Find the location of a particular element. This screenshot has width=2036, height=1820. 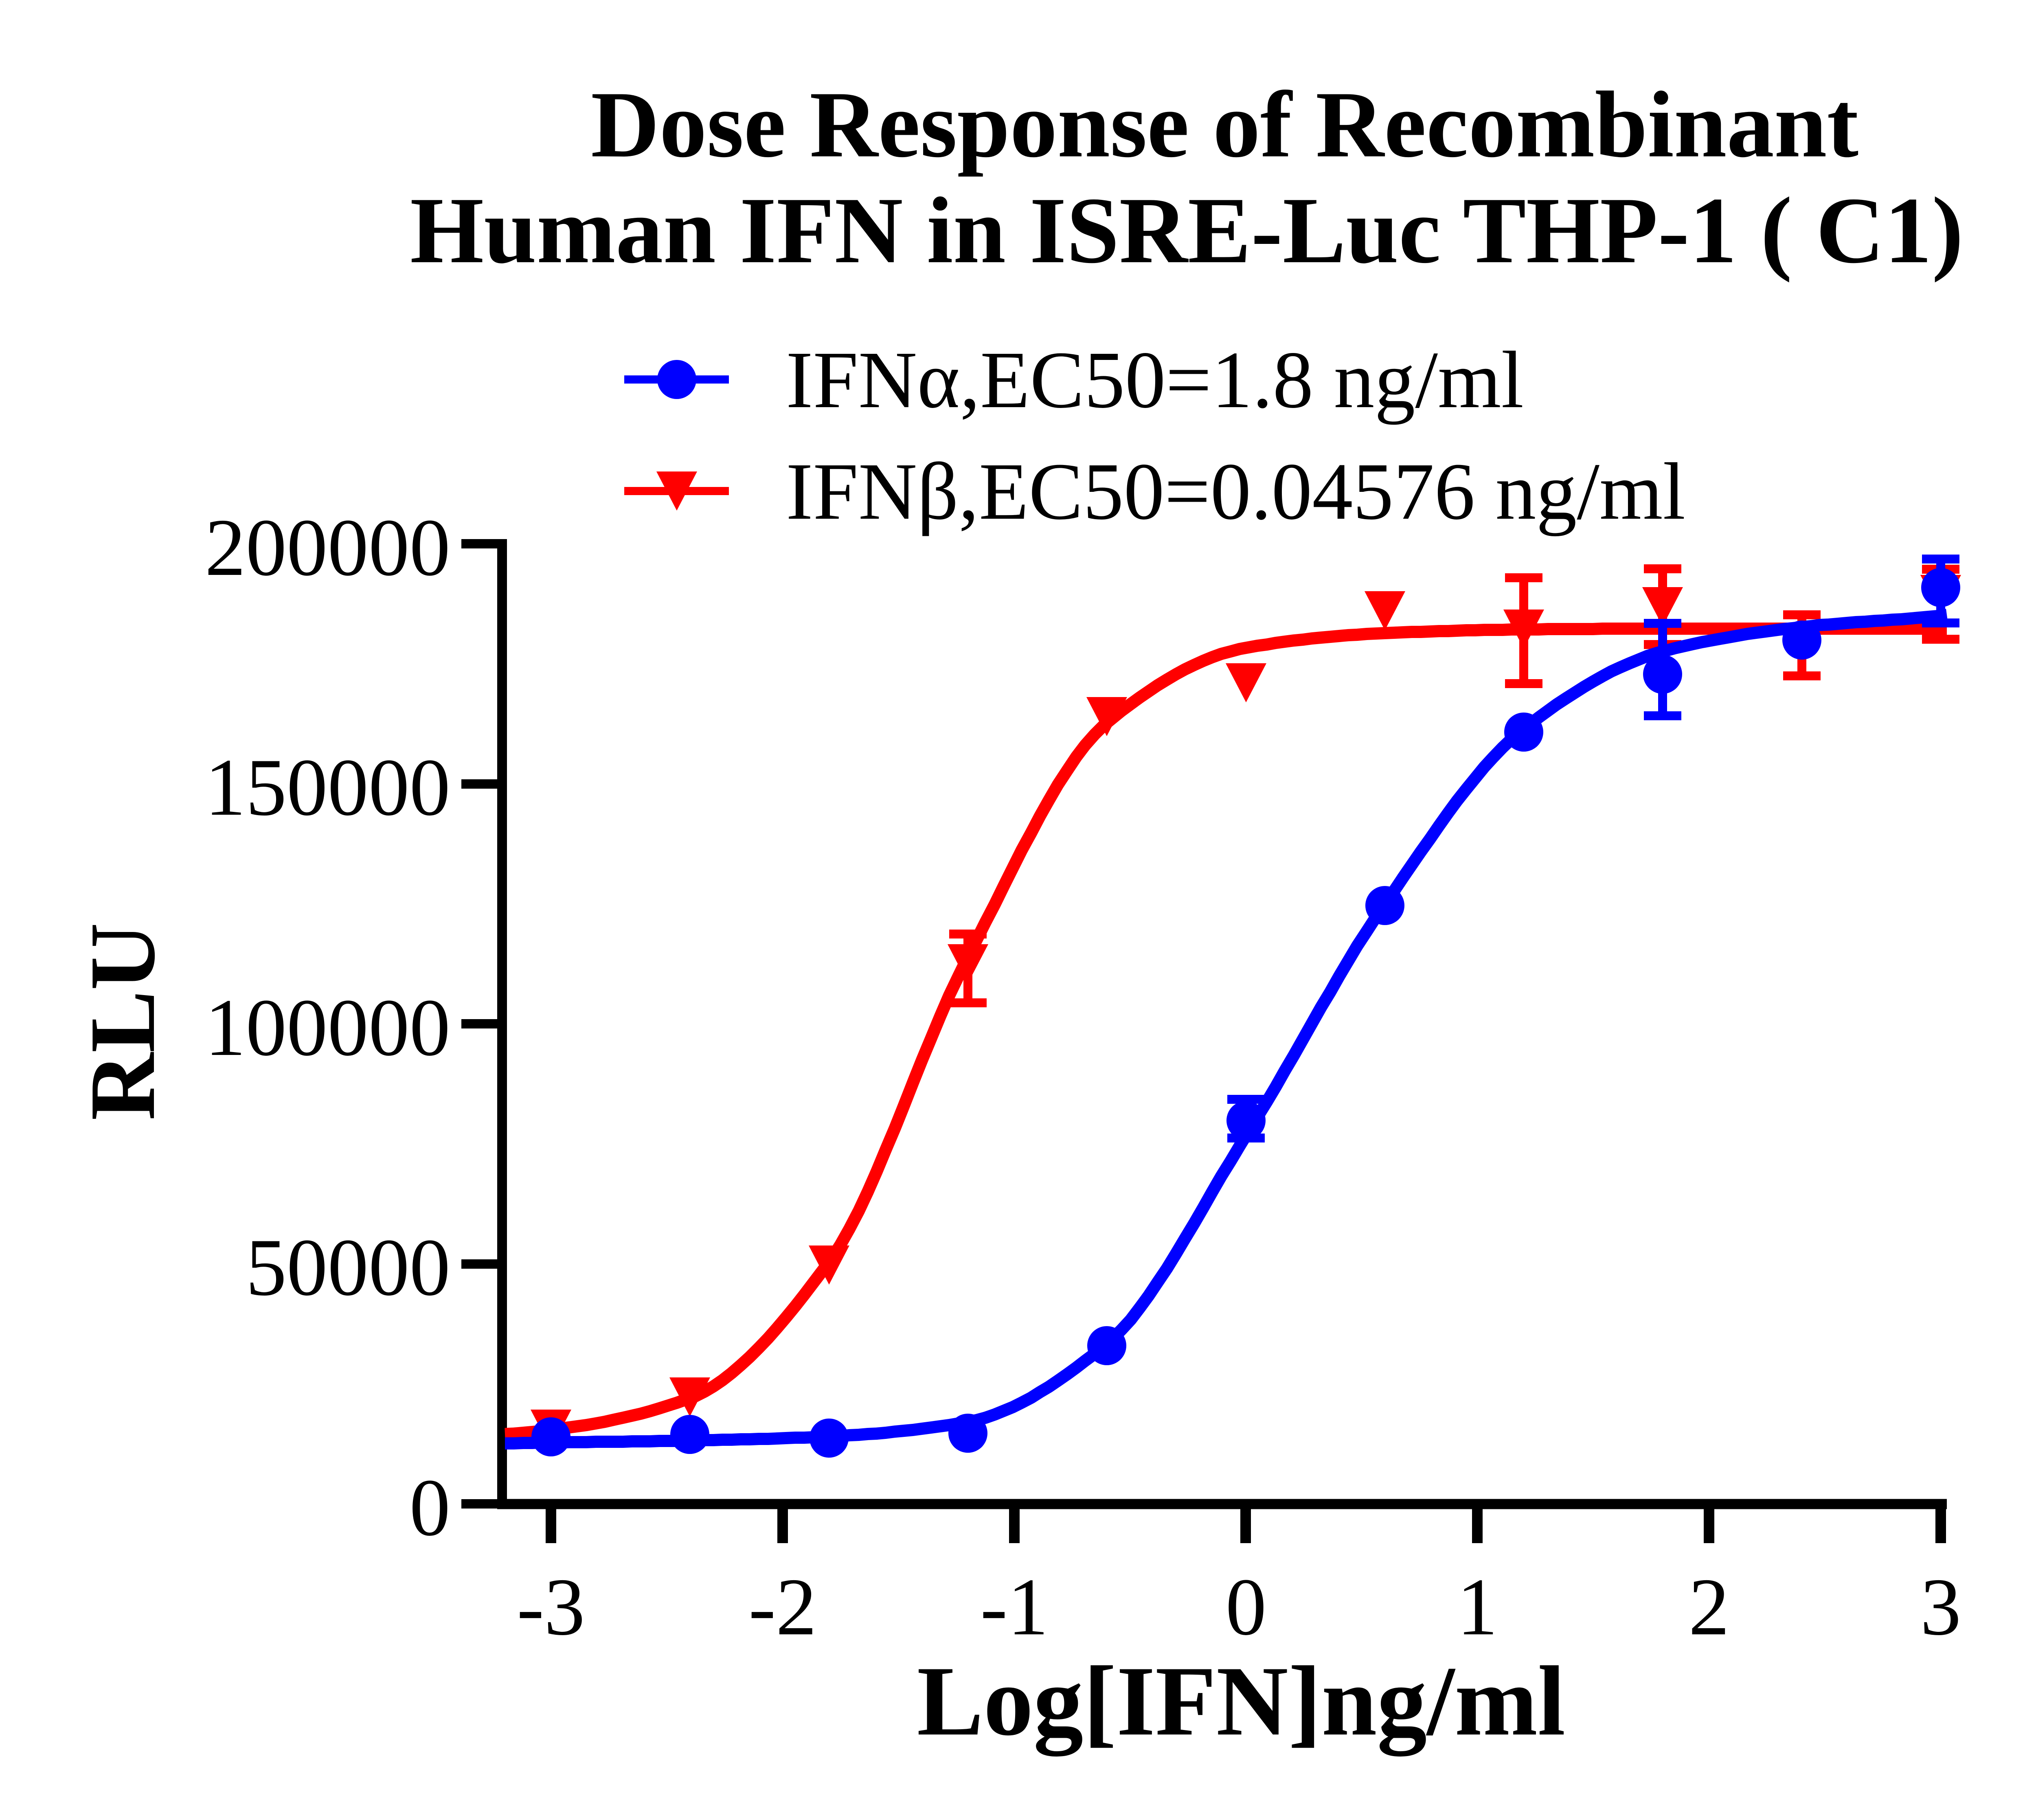

svg-text: 100000 is located at coordinates (328, 1027).